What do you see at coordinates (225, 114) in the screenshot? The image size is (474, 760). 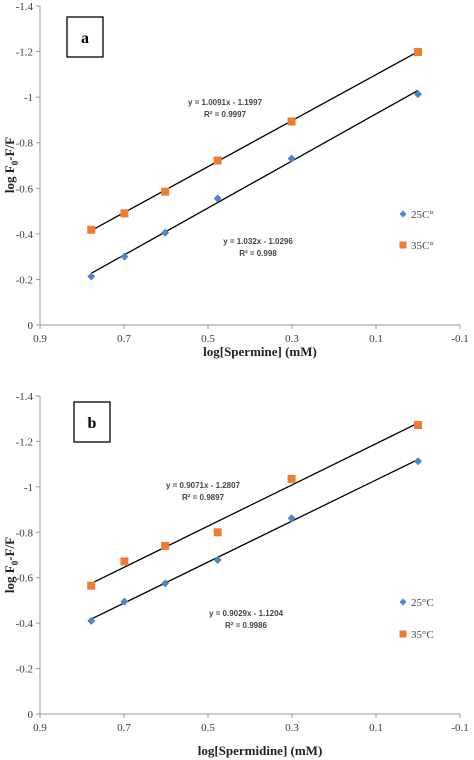 I see `trendline-r2: R² = 0.9997` at bounding box center [225, 114].